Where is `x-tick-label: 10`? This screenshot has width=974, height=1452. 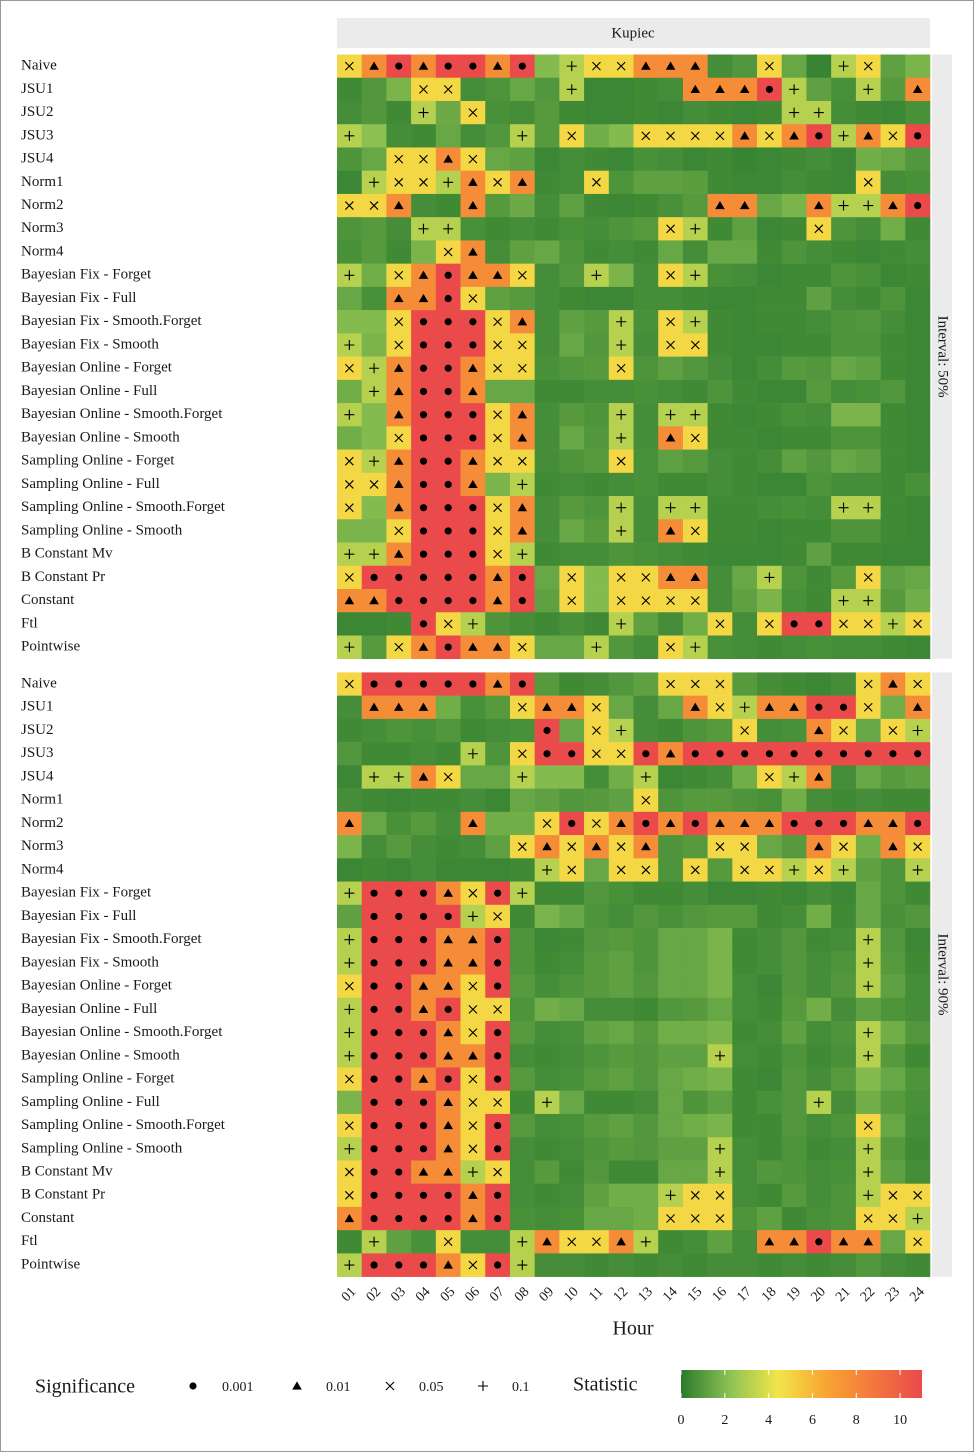 x-tick-label: 10 is located at coordinates (571, 1294).